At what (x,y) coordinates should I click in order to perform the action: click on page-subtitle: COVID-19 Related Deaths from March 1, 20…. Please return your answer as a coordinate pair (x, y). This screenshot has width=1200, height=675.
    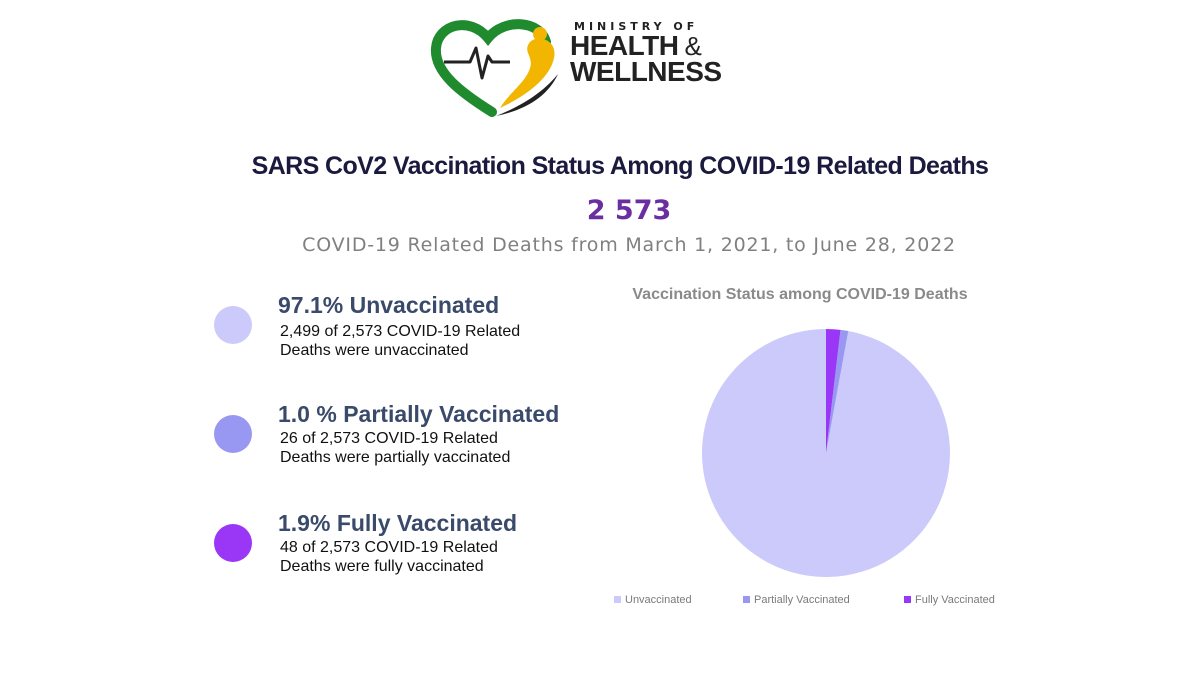
    Looking at the image, I should click on (629, 245).